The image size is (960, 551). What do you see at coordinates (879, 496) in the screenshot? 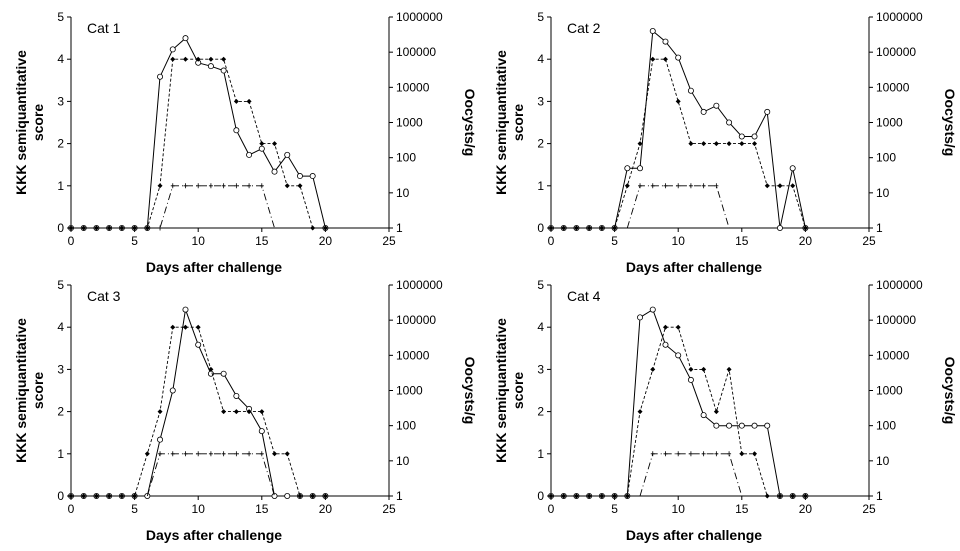
I see `y-right-tick-label: 1` at bounding box center [879, 496].